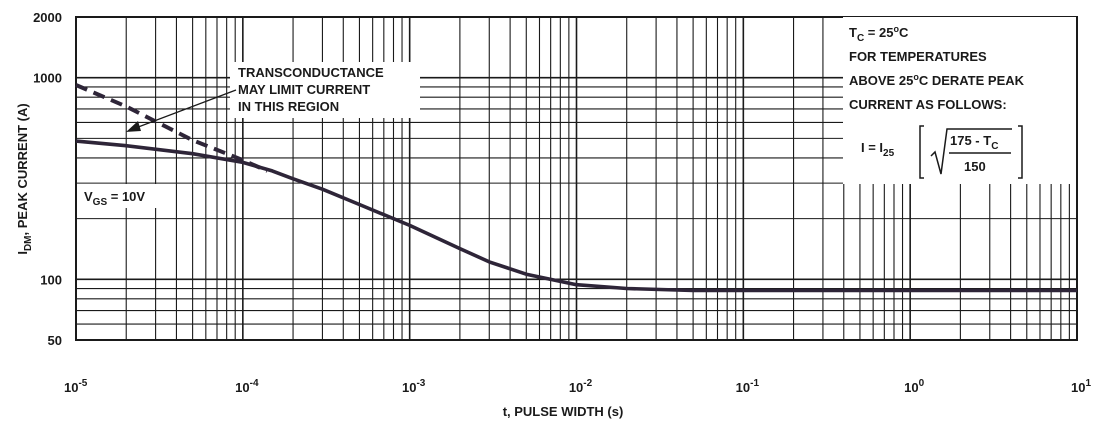 Image resolution: width=1098 pixels, height=424 pixels. I want to click on derate-note-bg, so click(959, 100).